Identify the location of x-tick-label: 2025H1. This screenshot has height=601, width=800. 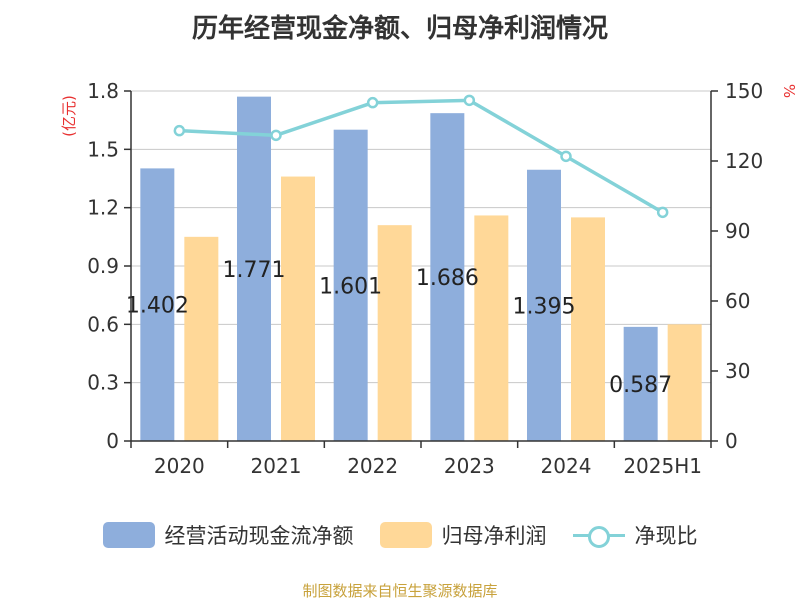
(662, 466).